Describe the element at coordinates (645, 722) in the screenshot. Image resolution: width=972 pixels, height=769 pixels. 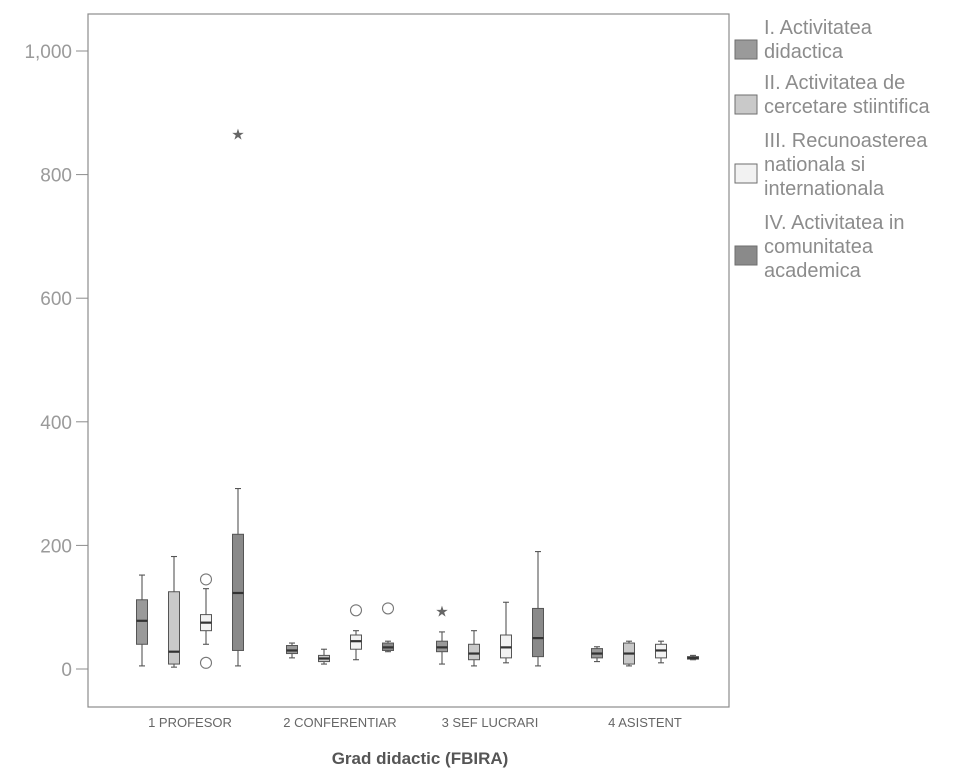
I see `x-tick-label: 4 ASISTENT` at that location.